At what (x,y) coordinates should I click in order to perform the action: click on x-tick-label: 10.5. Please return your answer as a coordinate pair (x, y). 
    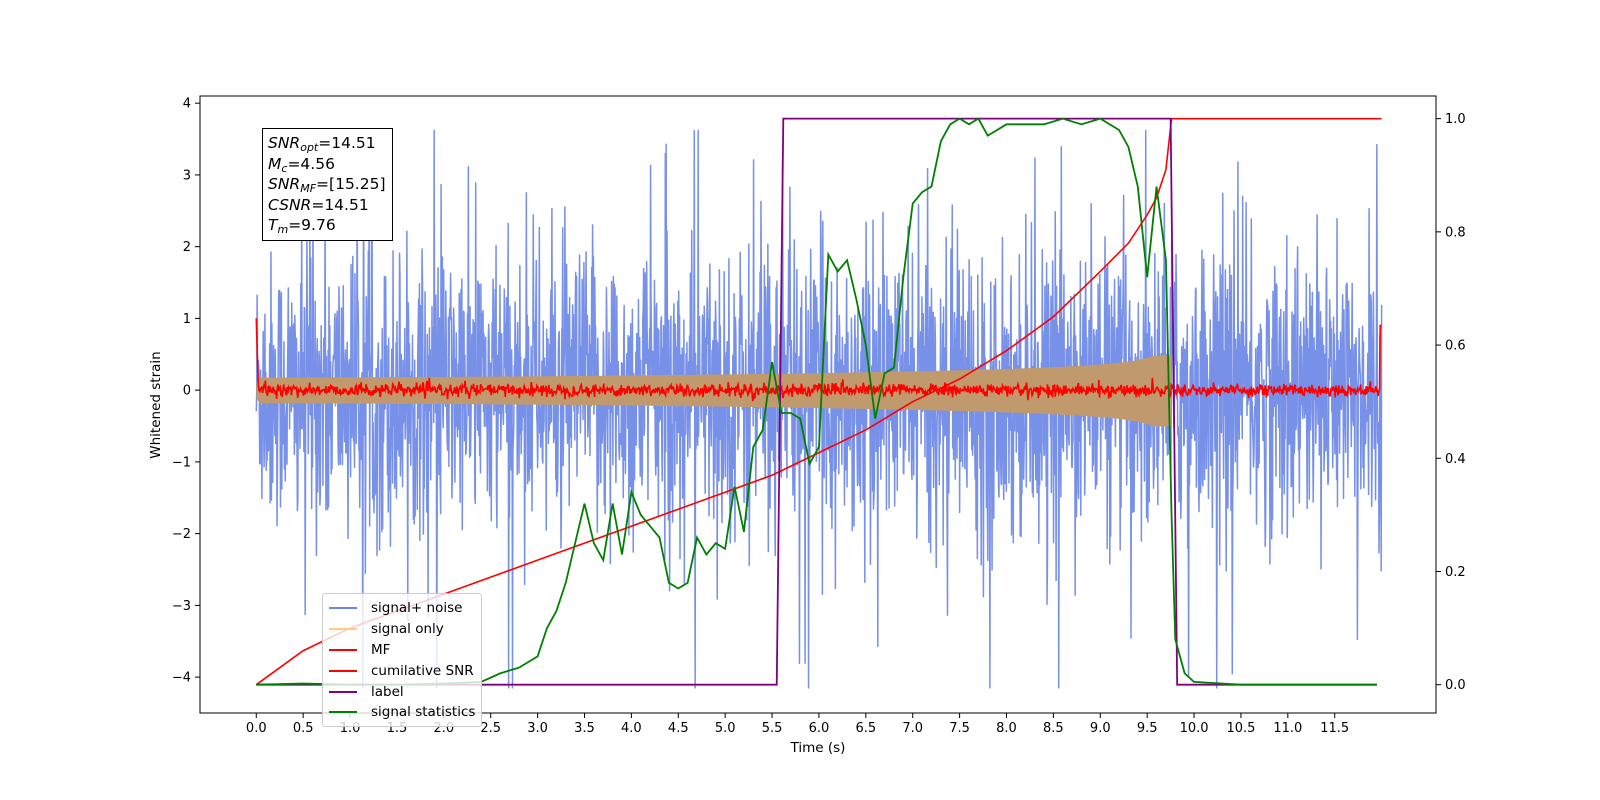
    Looking at the image, I should click on (1240, 728).